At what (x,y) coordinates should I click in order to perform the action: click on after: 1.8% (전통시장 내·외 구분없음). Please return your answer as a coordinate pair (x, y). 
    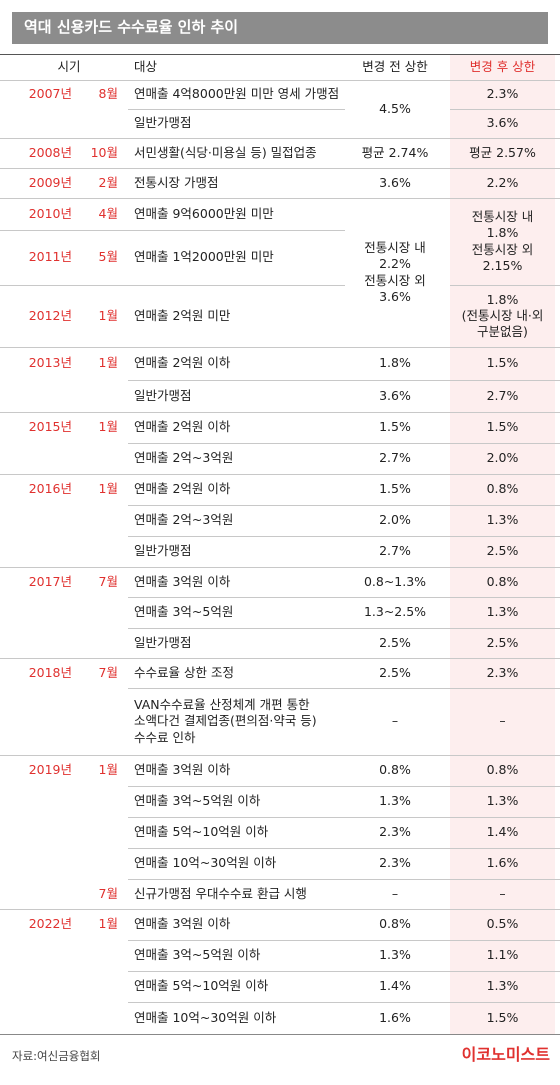
    Looking at the image, I should click on (502, 315).